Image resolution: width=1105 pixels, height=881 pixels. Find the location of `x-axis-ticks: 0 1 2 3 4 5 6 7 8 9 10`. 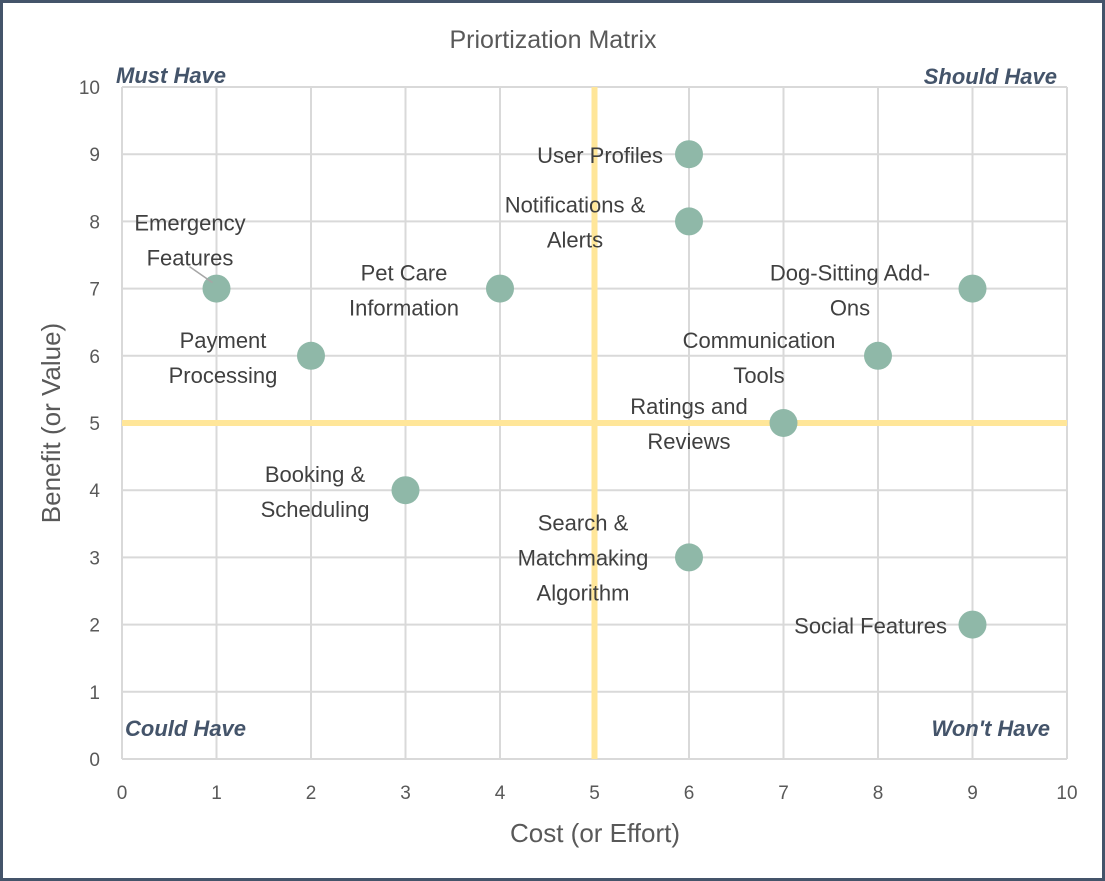

x-axis-ticks: 0 1 2 3 4 5 6 7 8 9 10 is located at coordinates (597, 793).